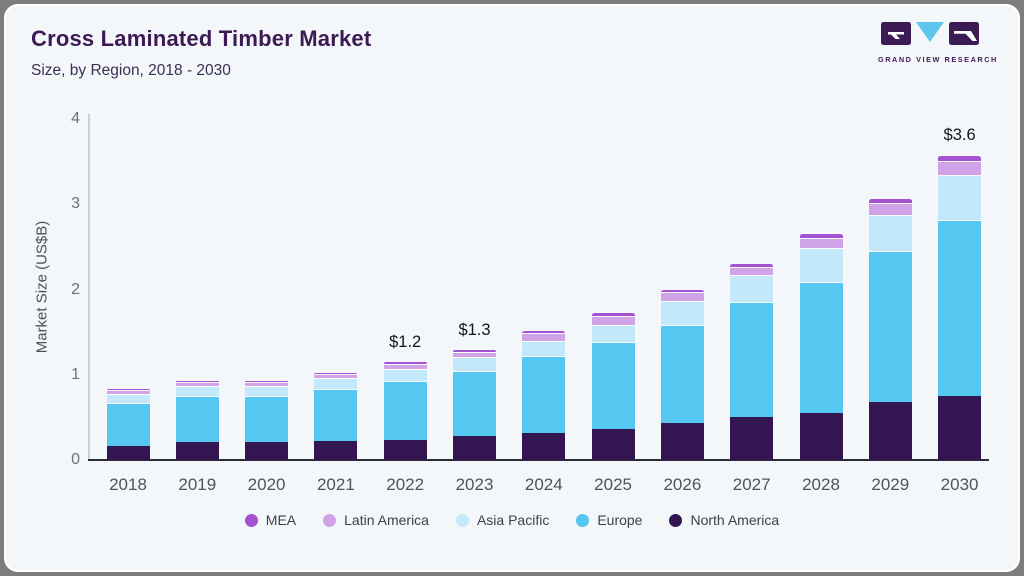  What do you see at coordinates (75, 289) in the screenshot?
I see `y-tick-label: 2` at bounding box center [75, 289].